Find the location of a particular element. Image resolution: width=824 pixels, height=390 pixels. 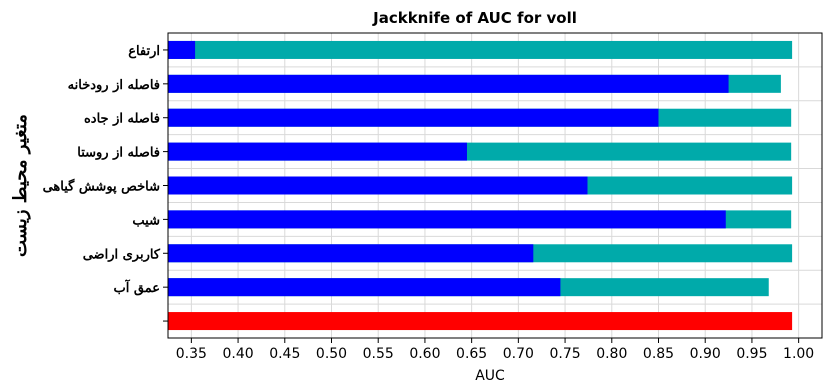

x-tick-label: 0.70 is located at coordinates (518, 354).